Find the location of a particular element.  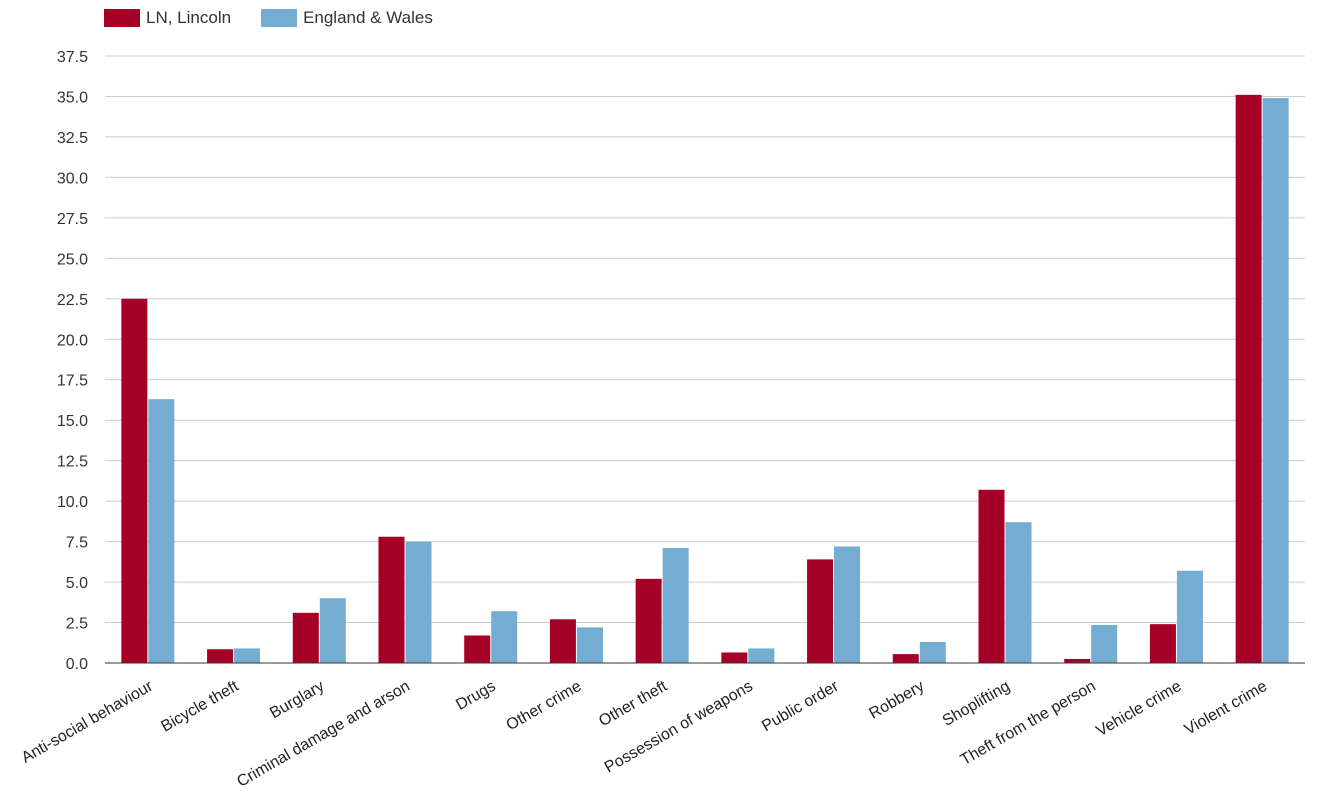

y-tick-label: 7.5 is located at coordinates (77, 543).